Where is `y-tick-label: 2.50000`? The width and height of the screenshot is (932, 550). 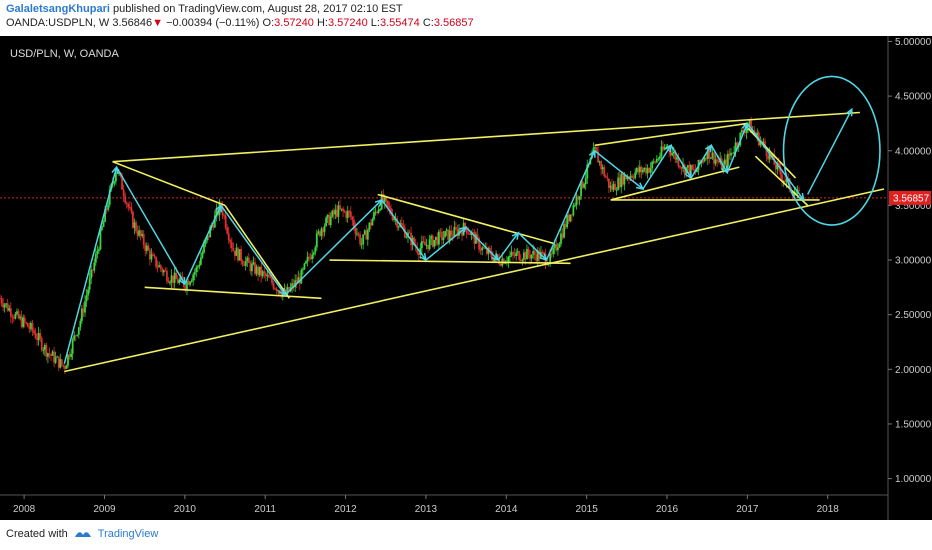
y-tick-label: 2.50000 is located at coordinates (913, 315).